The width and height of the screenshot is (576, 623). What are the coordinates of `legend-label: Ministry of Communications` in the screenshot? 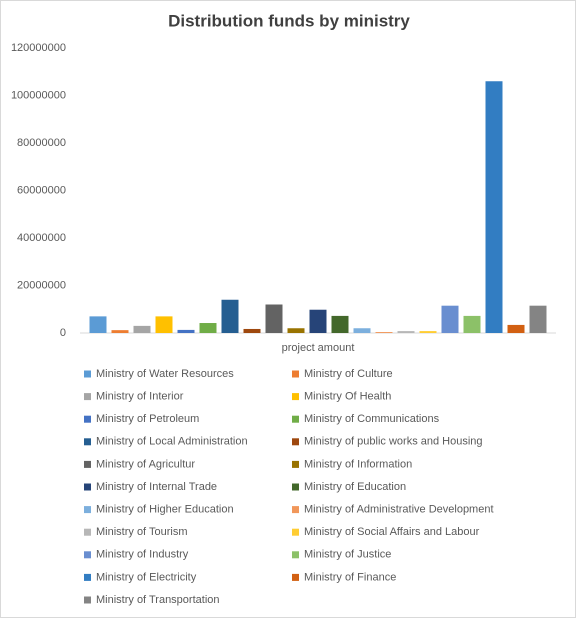 It's located at (372, 419).